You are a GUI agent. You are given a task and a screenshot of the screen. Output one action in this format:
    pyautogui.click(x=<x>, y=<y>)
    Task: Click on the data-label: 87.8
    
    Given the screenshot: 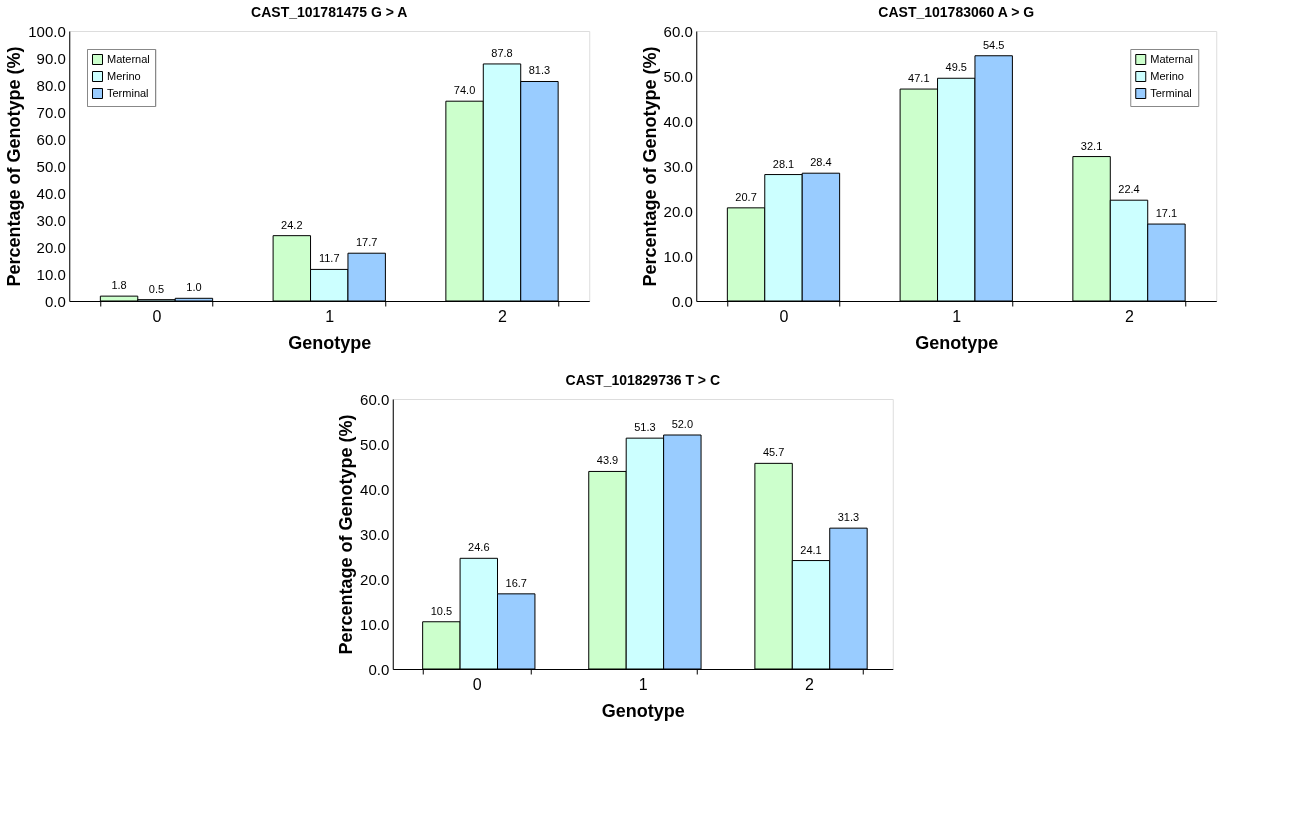 What is the action you would take?
    pyautogui.click(x=502, y=52)
    